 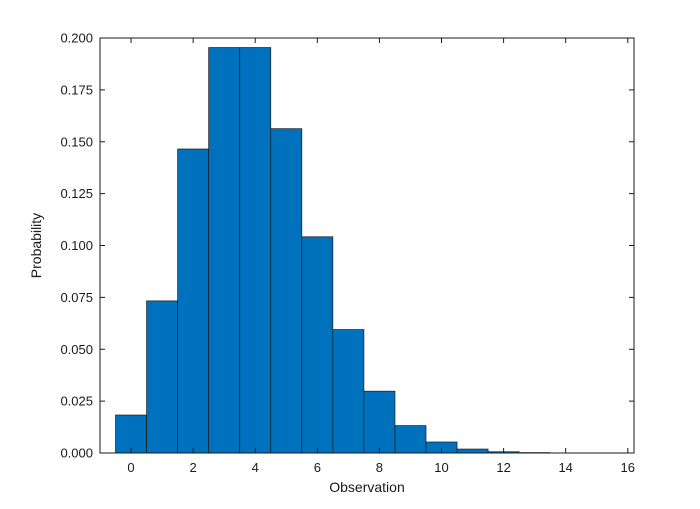 I want to click on y-tick-label: 0.175, so click(x=76, y=89).